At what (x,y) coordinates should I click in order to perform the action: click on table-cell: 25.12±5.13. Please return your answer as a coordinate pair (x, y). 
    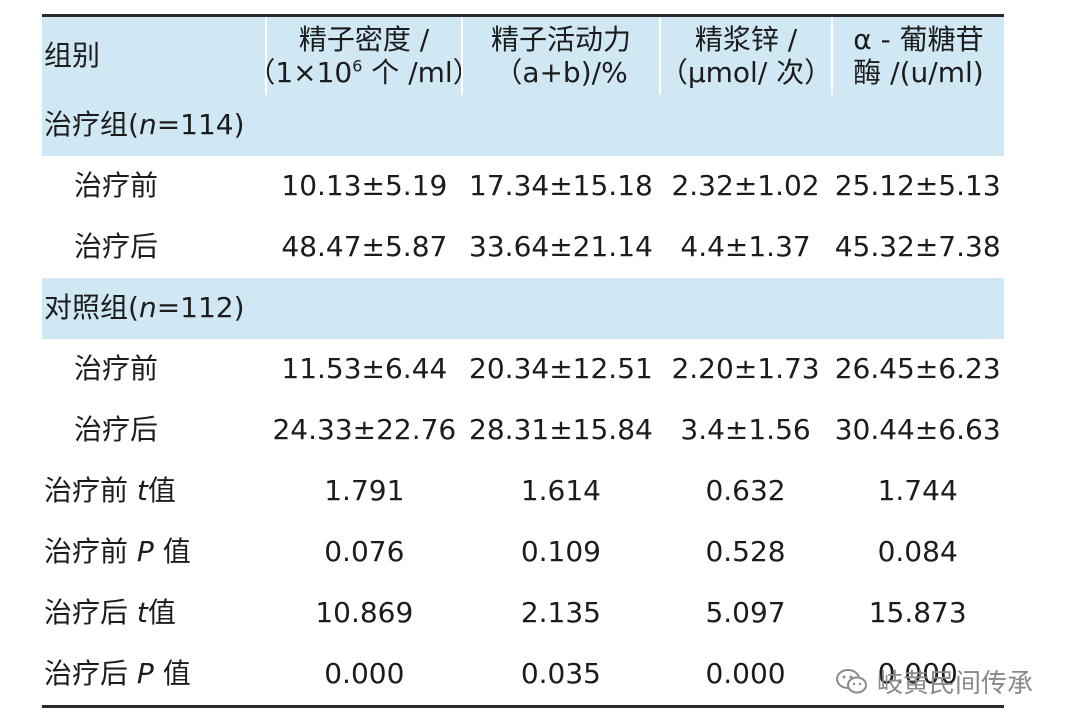
    Looking at the image, I should click on (917, 186).